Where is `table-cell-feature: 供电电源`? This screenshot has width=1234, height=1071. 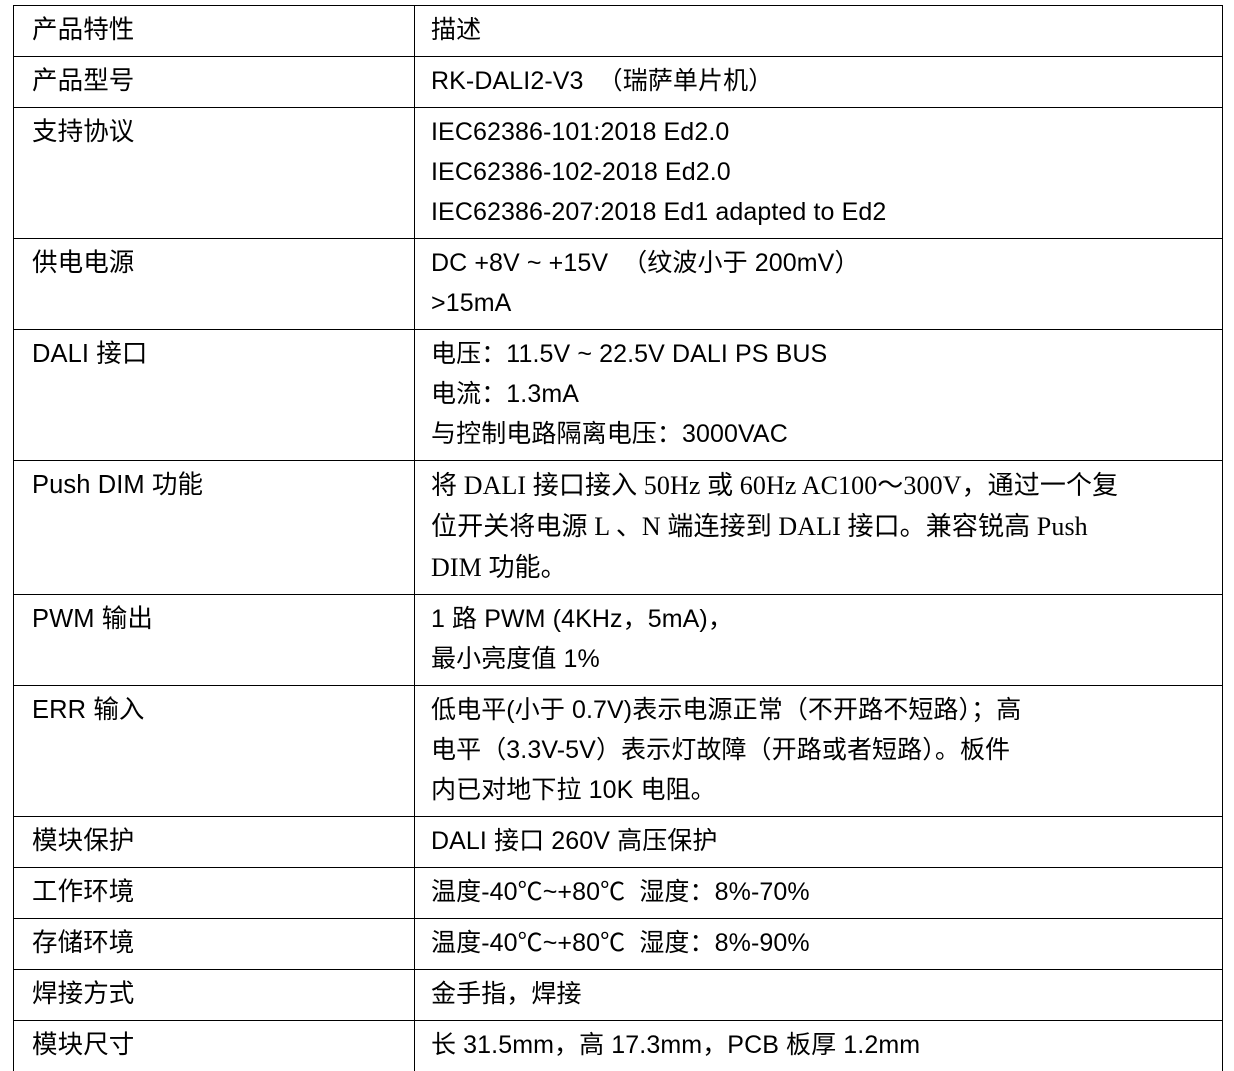 table-cell-feature: 供电电源 is located at coordinates (214, 284).